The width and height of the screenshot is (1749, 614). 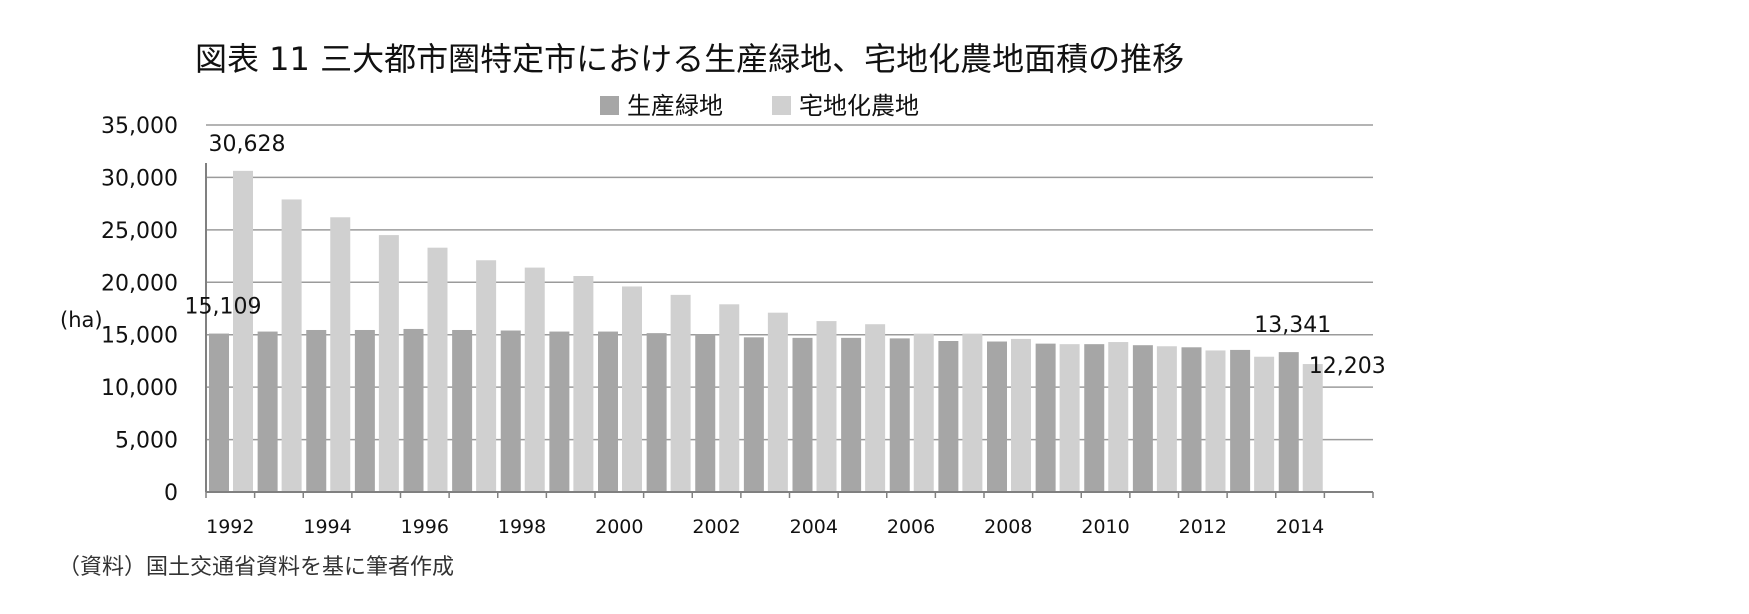 I want to click on legend: 生産緑地 宅地化農地, so click(x=759, y=106).